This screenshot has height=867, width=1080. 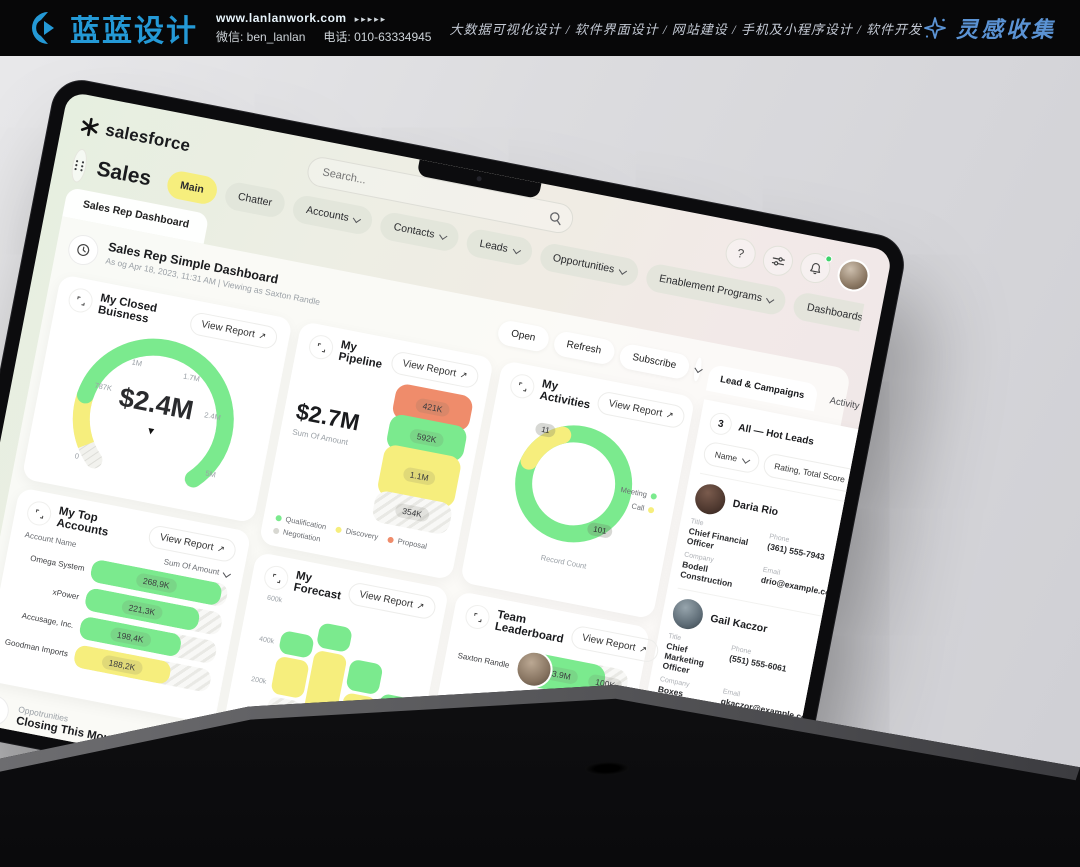 I want to click on score-ring: 92, so click(x=860, y=557).